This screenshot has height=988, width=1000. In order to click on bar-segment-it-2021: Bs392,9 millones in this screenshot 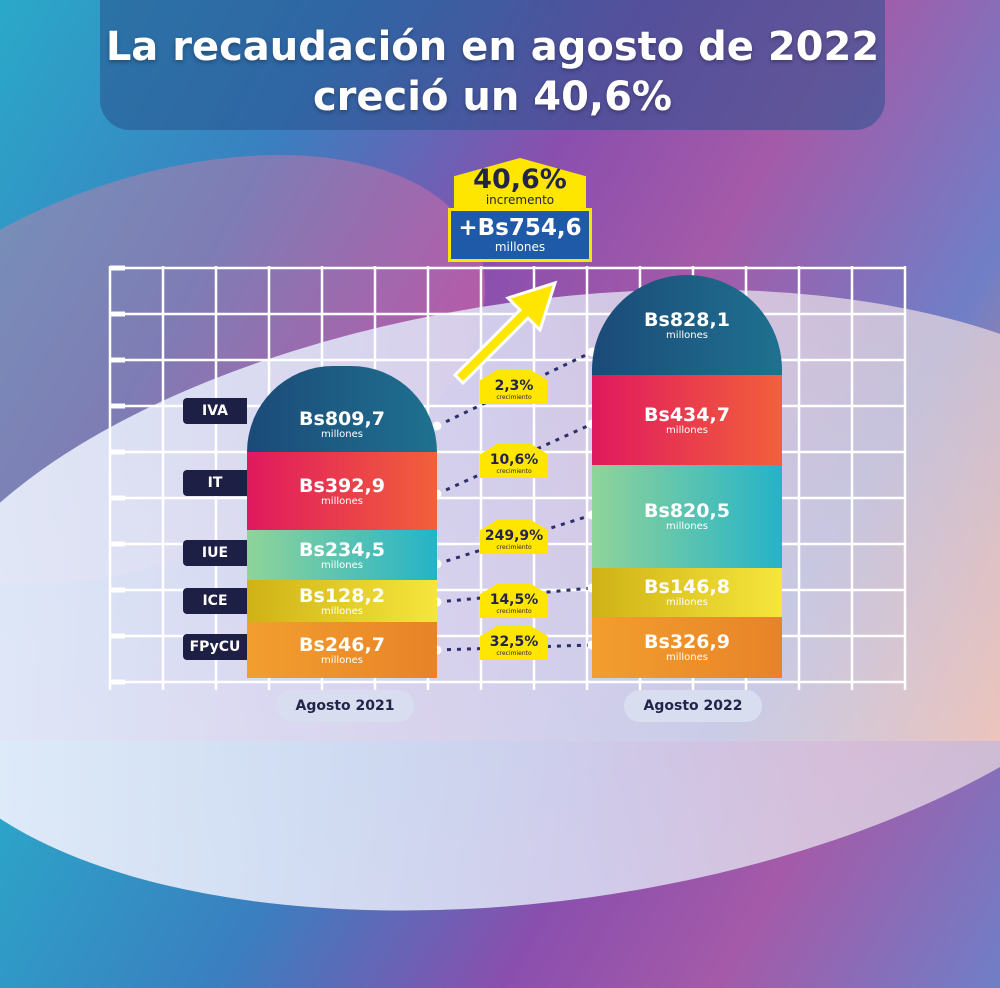, I will do `click(342, 491)`.